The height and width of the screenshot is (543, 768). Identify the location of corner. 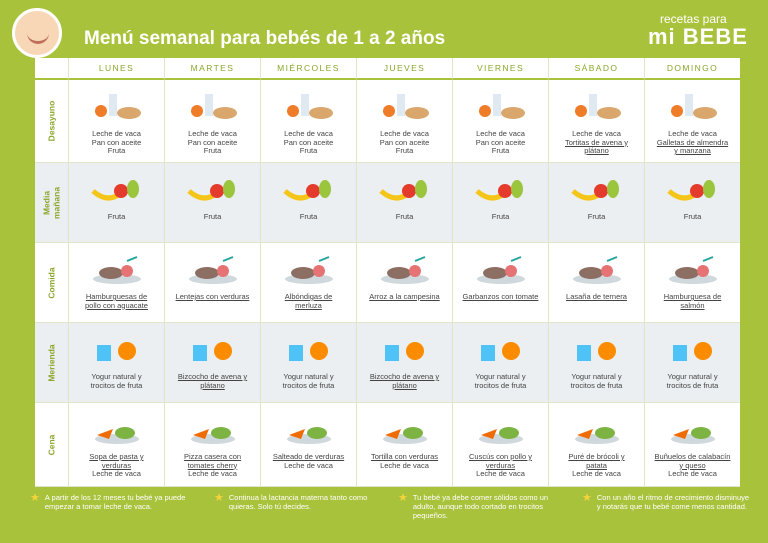
(51, 69).